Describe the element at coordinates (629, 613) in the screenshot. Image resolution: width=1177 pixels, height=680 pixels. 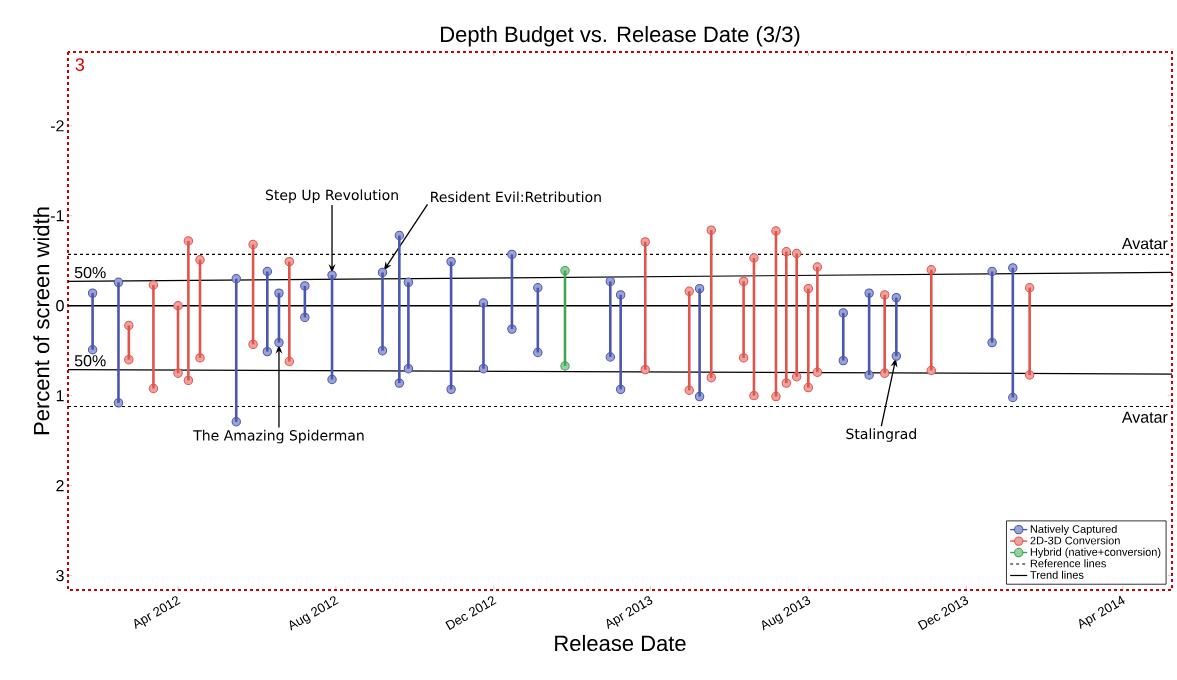
I see `x-tick-label: Apr 2013` at that location.